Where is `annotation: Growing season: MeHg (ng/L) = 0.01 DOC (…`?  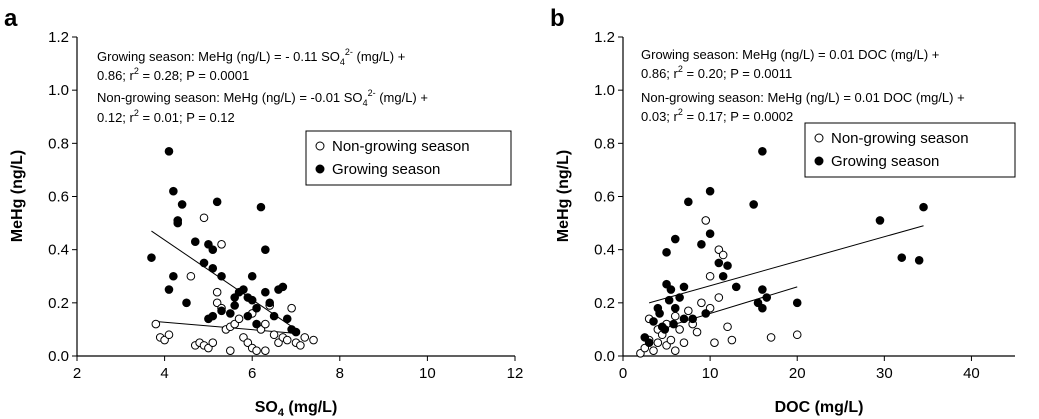 annotation: Growing season: MeHg (ng/L) = 0.01 DOC (… is located at coordinates (790, 54).